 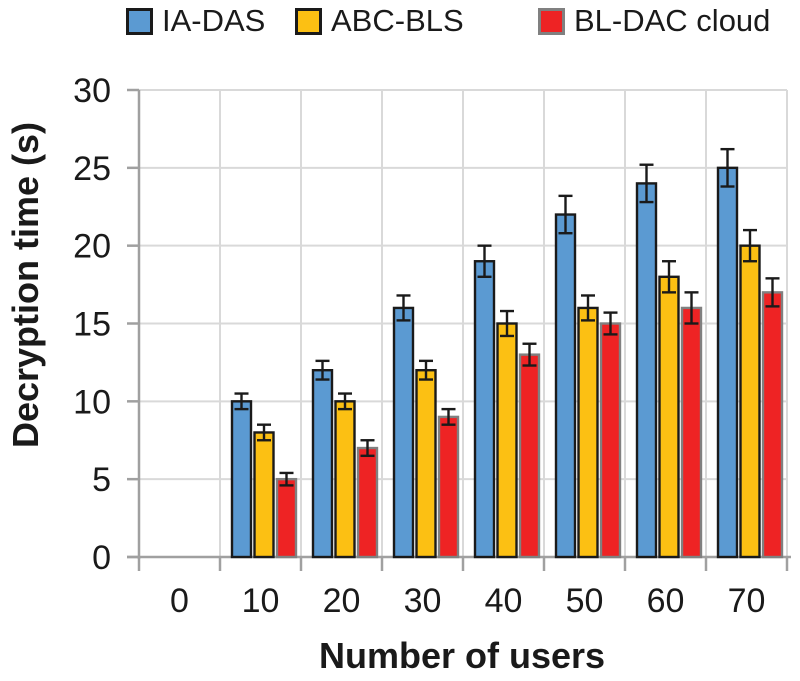 I want to click on y-tick-label: 20, so click(x=92, y=247).